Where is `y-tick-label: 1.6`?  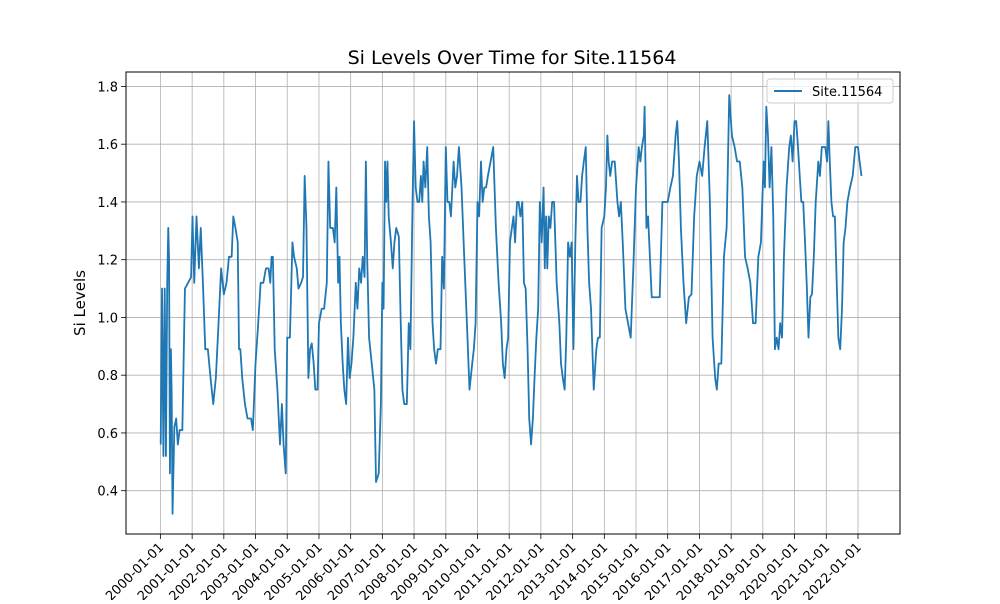 y-tick-label: 1.6 is located at coordinates (107, 145).